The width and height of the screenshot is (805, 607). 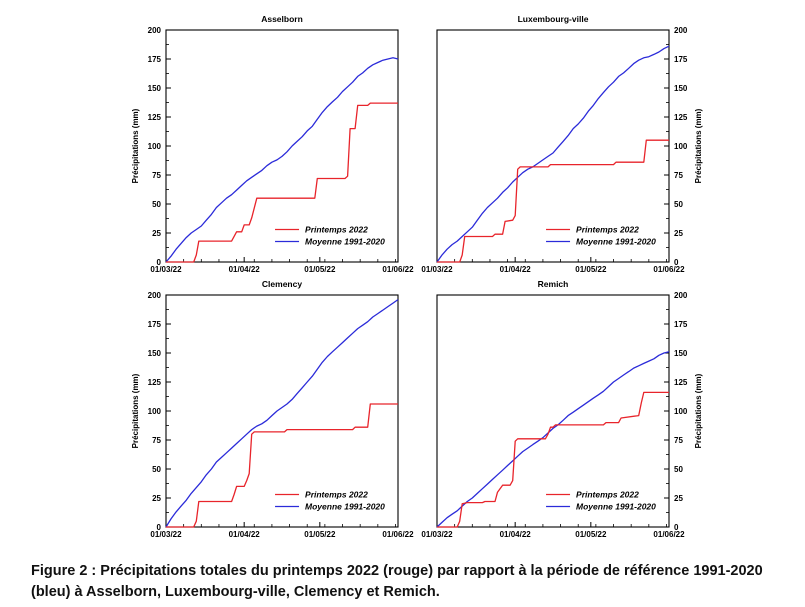 I want to click on chart-title: Remich, so click(x=553, y=284).